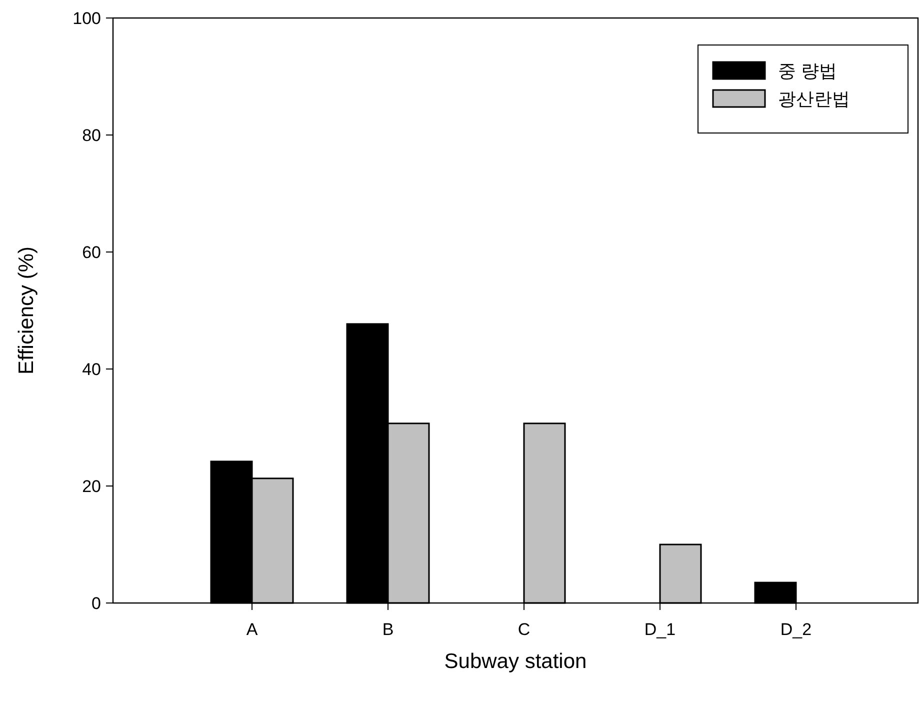 Image resolution: width=920 pixels, height=701 pixels. Describe the element at coordinates (524, 629) in the screenshot. I see `x-tick-label: C` at that location.